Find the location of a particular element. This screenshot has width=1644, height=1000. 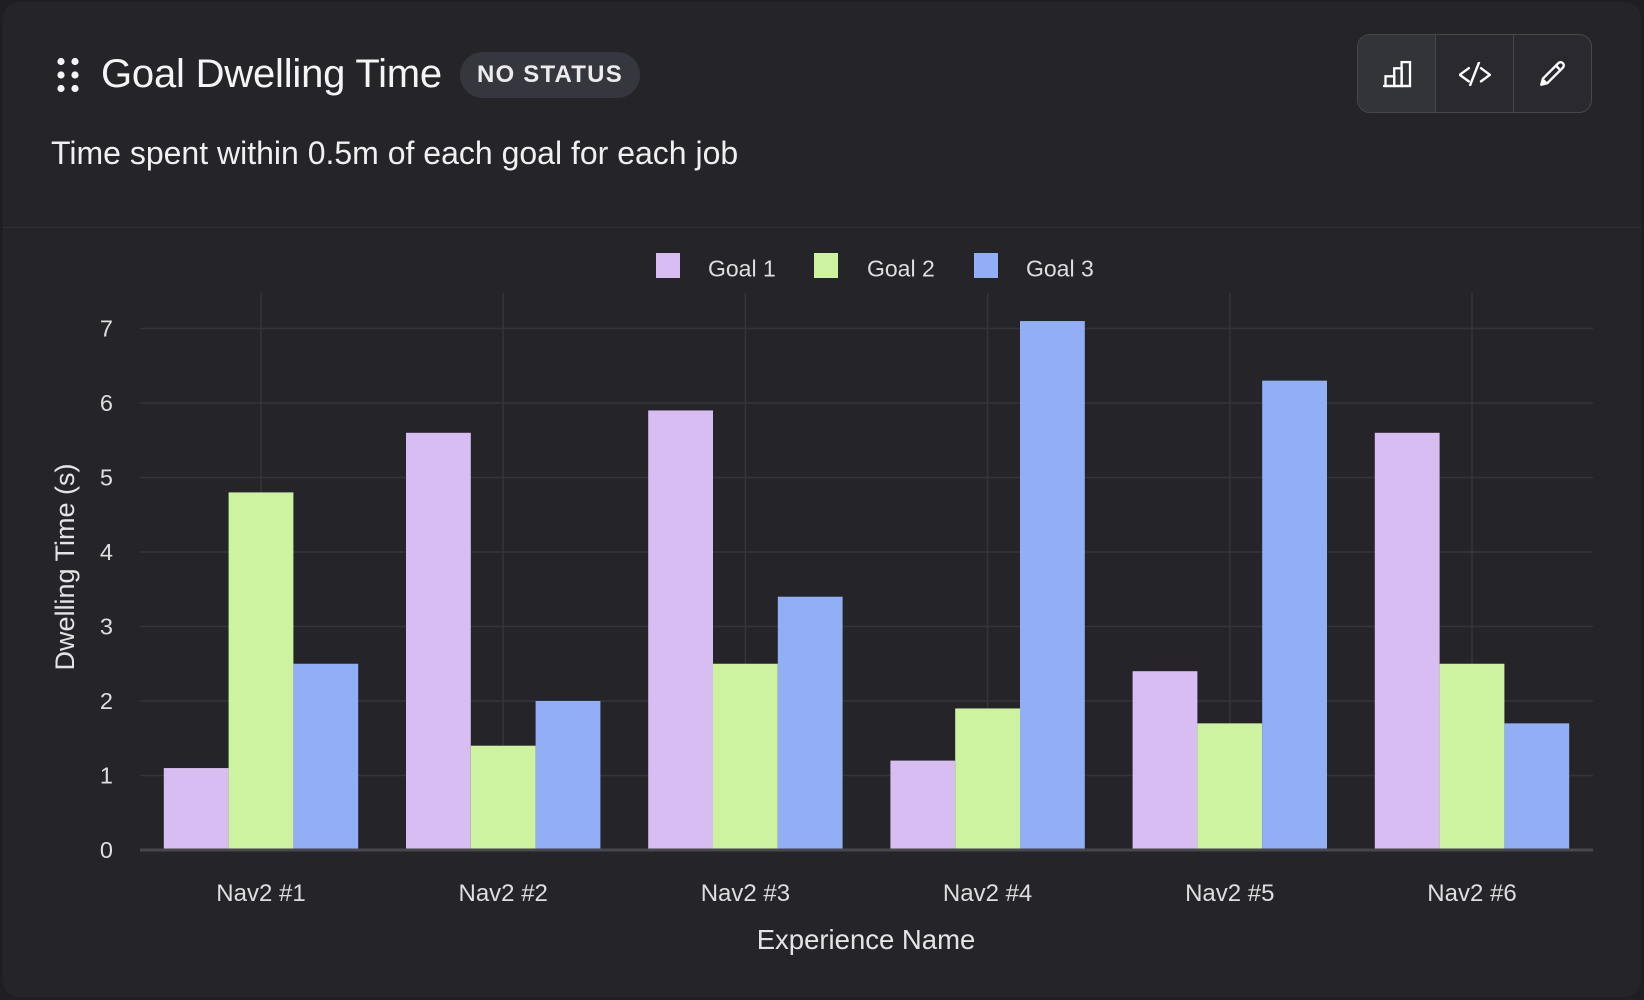

svg-text: Nav2 #3 is located at coordinates (745, 893).